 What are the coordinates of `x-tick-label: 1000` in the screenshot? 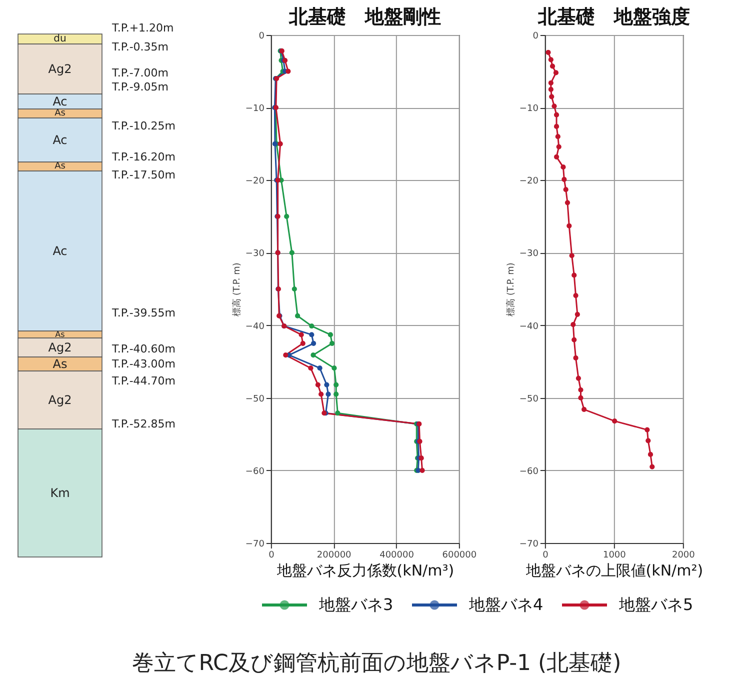 It's located at (614, 555).